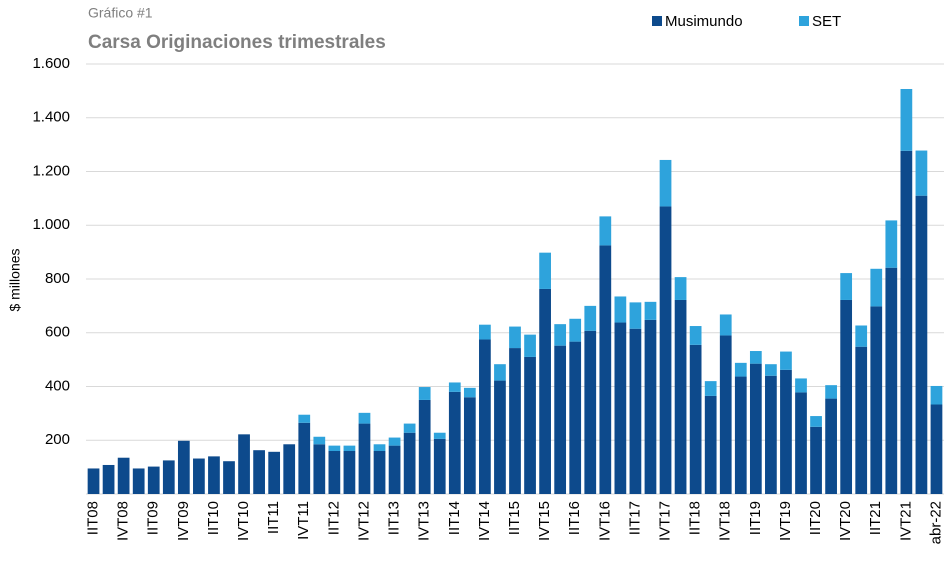  What do you see at coordinates (51, 63) in the screenshot?
I see `y-tick-label: 1.600` at bounding box center [51, 63].